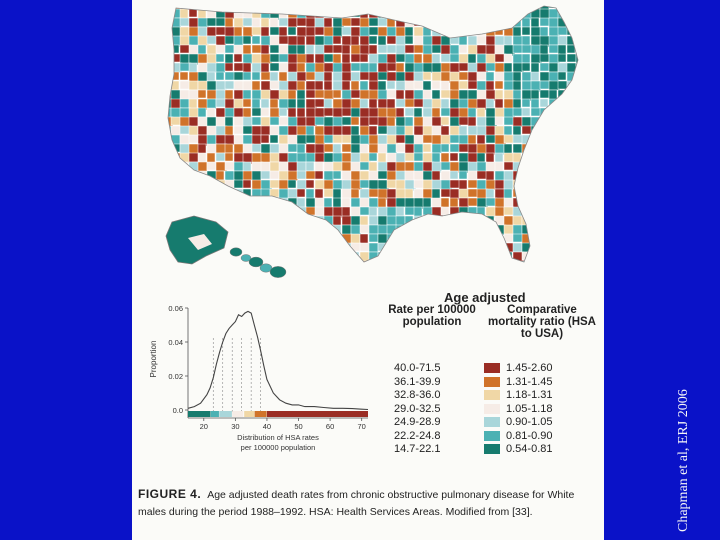  What do you see at coordinates (246, 258) in the screenshot?
I see `hawaii-island` at bounding box center [246, 258].